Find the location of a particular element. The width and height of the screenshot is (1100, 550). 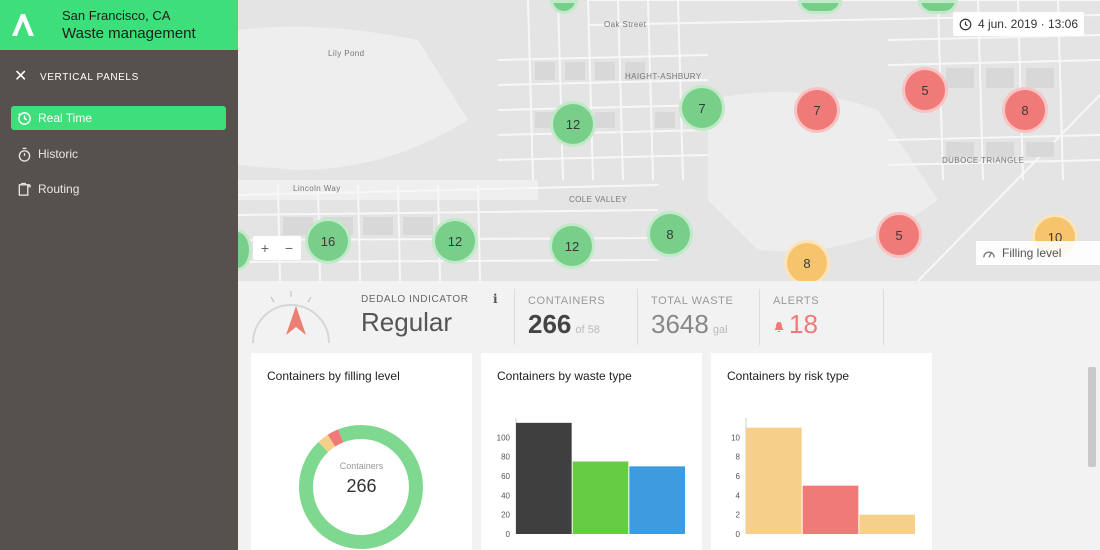

y-tick-label: 100 is located at coordinates (504, 437).